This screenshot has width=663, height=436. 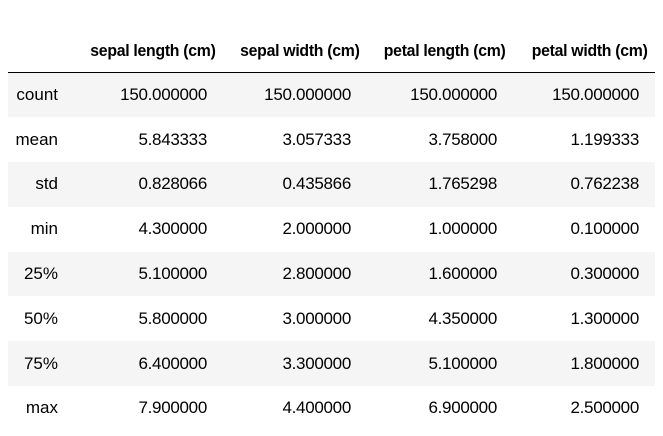 I want to click on table-cell: 1.600000, so click(x=462, y=274).